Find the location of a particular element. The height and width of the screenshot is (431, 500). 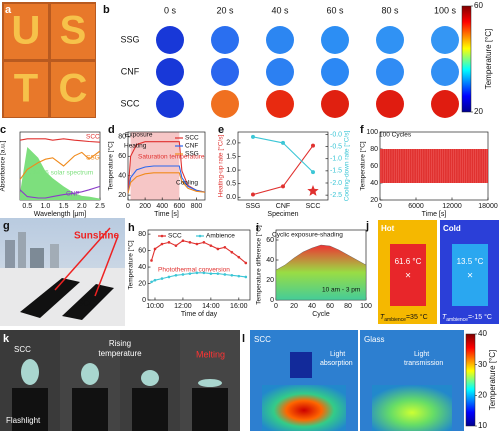

panel-label: j is located at coordinates (367, 226).